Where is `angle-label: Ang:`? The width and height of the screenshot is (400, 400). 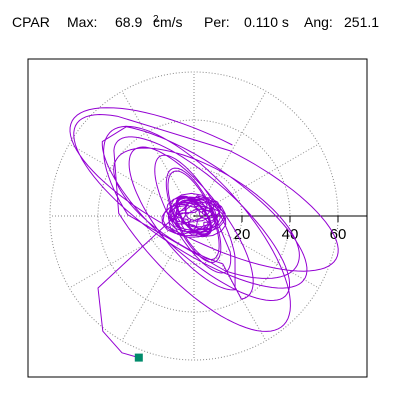 angle-label: Ang: is located at coordinates (318, 22).